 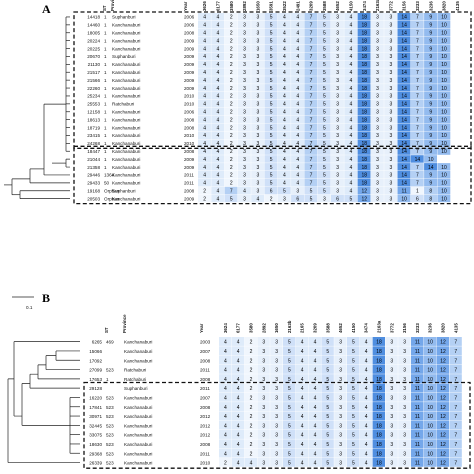 What do you see at coordinates (93, 25) in the screenshot?
I see `isolate-id: 14460` at bounding box center [93, 25].